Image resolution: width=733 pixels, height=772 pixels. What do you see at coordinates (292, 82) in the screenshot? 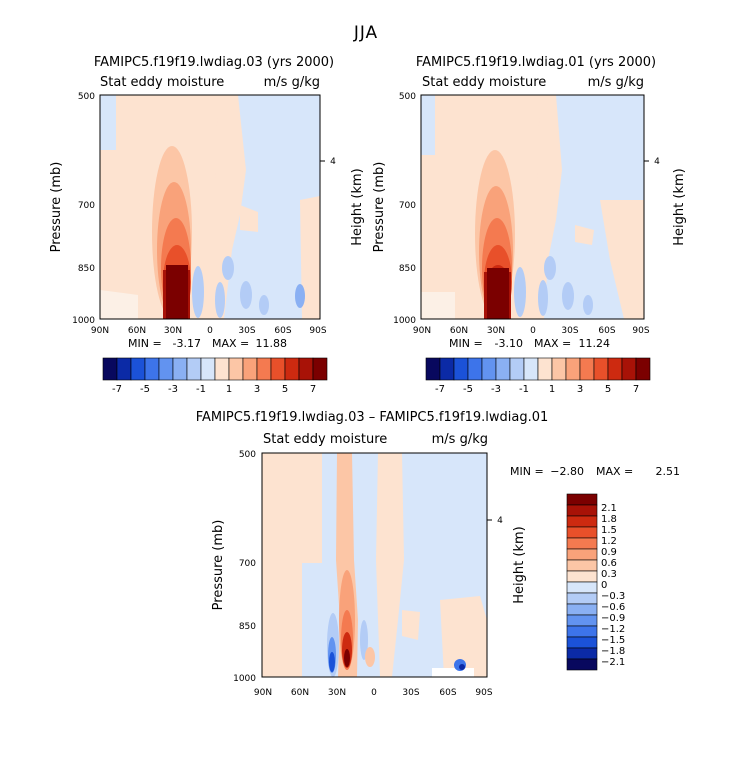
I see `panel-1-units: m/s g/kg` at bounding box center [292, 82].